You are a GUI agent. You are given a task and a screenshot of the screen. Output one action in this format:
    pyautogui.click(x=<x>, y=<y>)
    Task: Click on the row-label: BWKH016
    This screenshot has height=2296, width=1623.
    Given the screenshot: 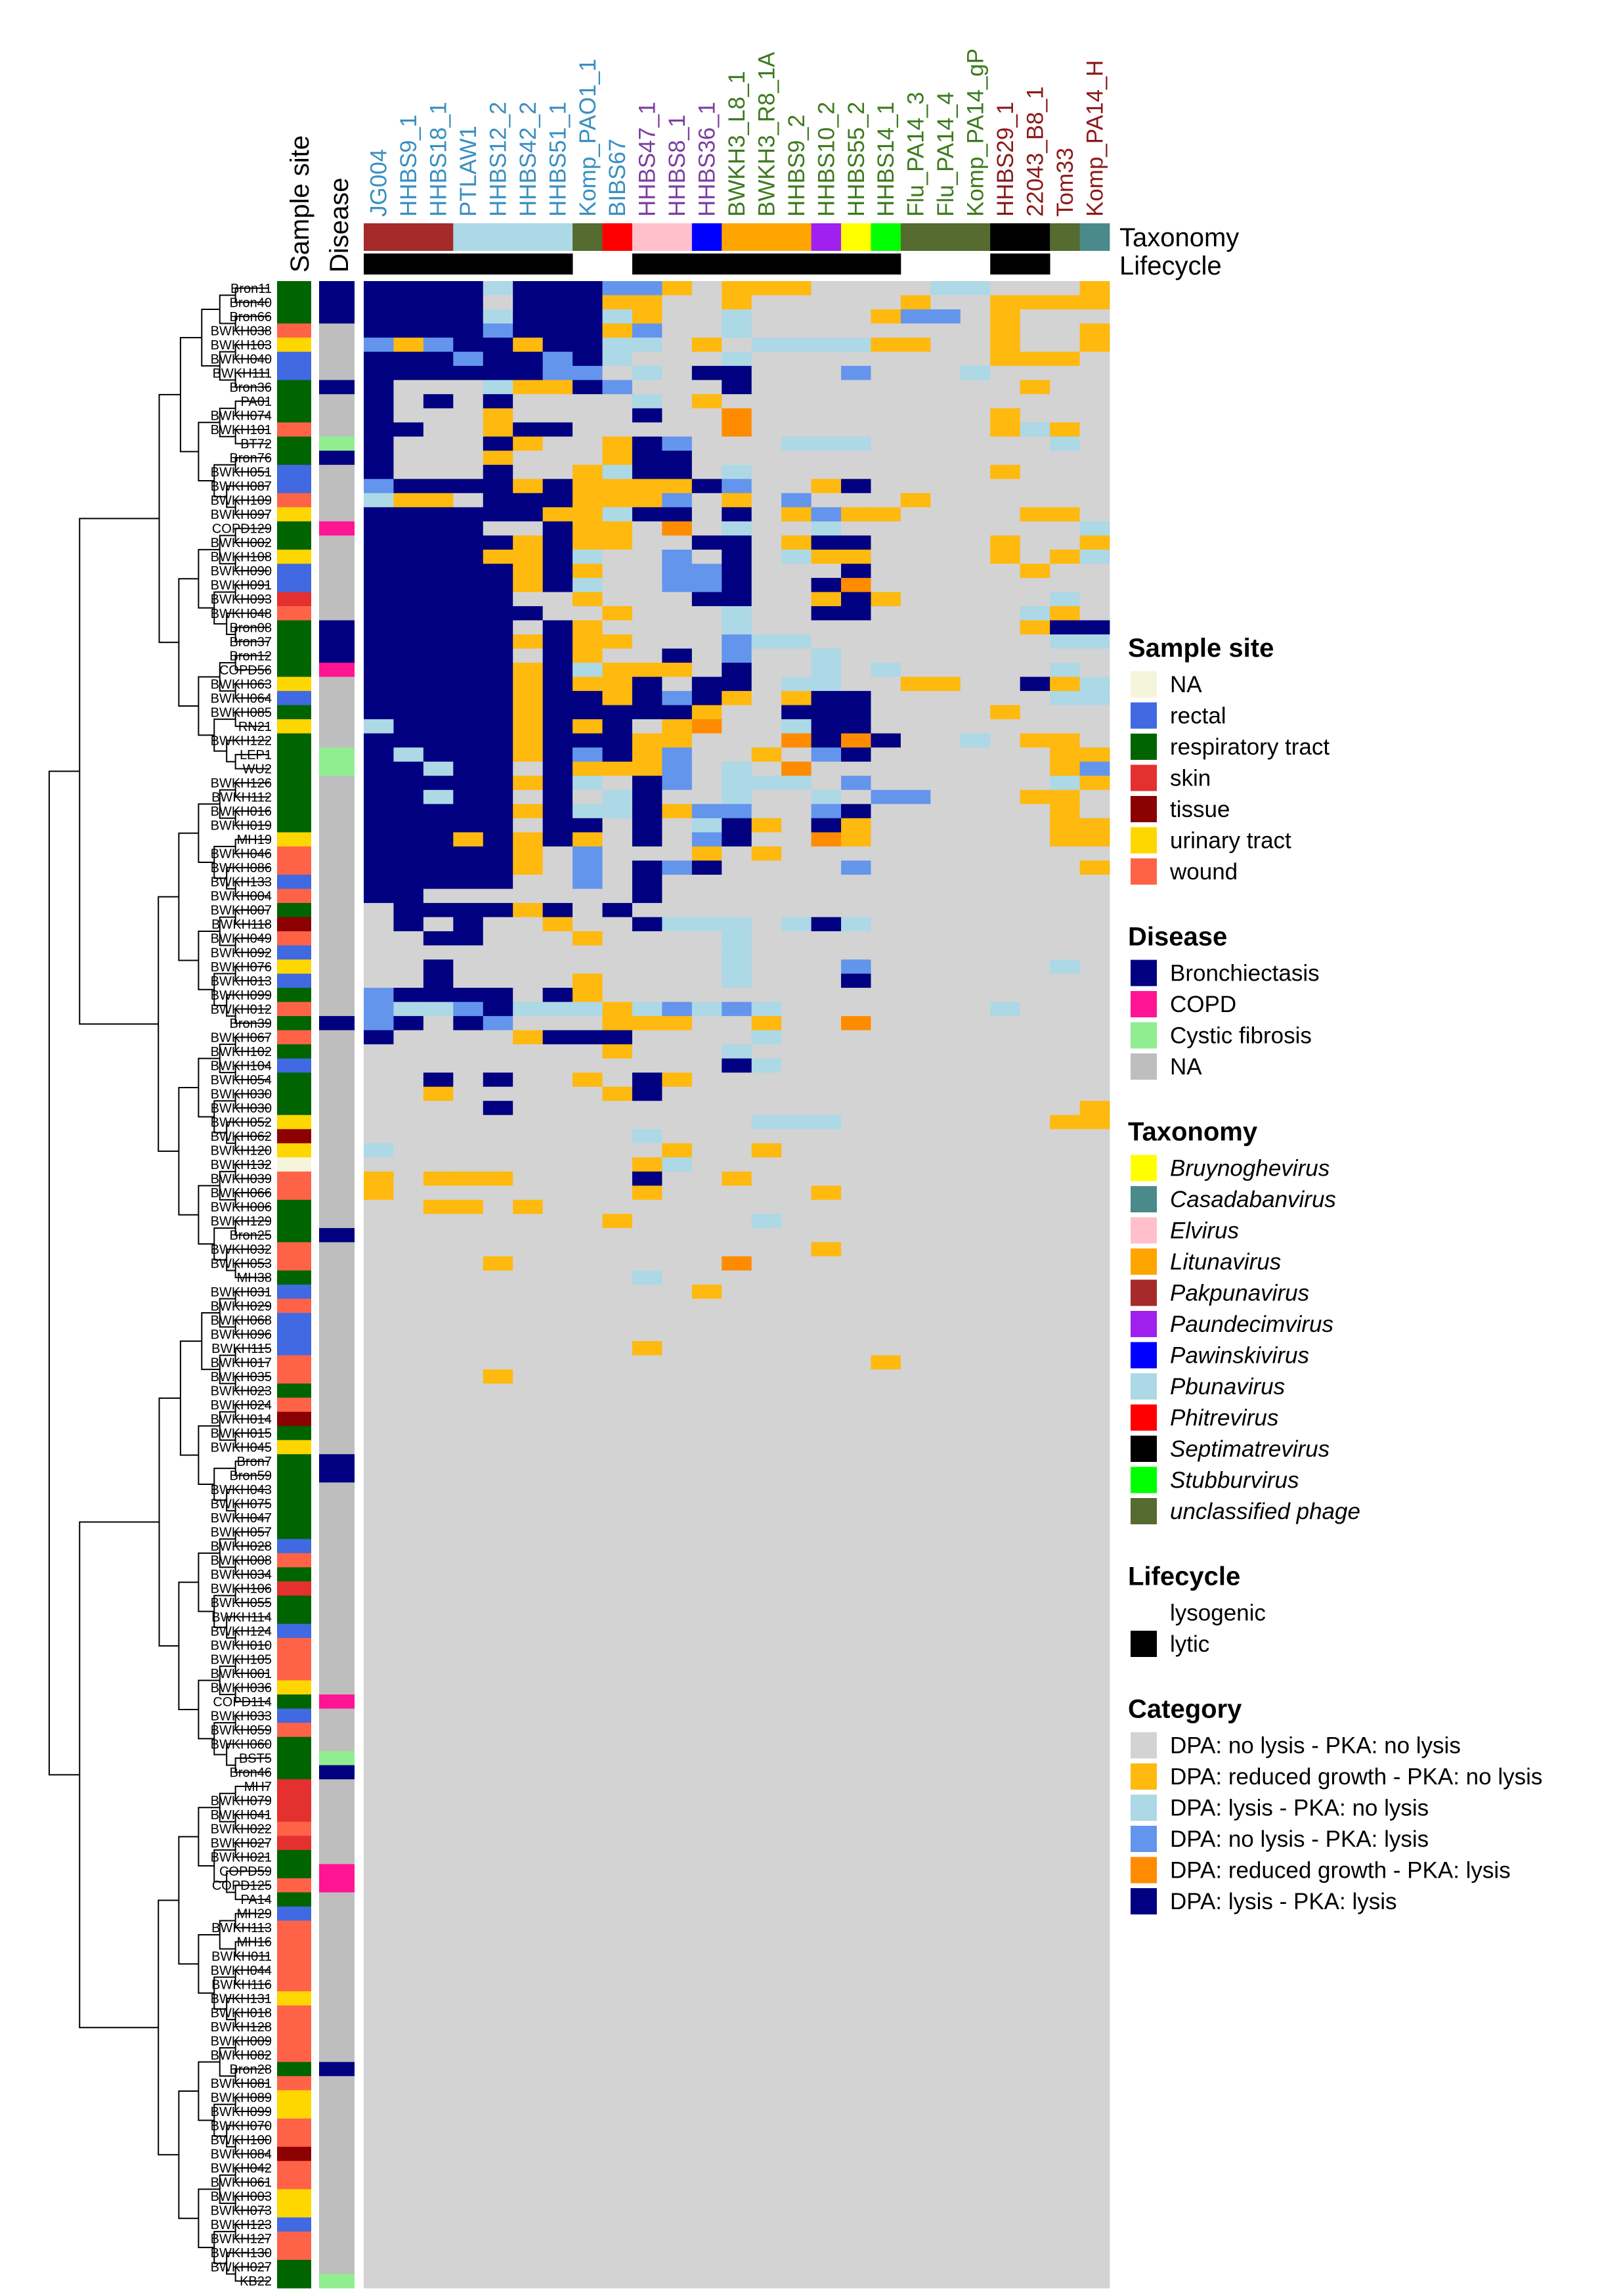 What is the action you would take?
    pyautogui.click(x=241, y=812)
    